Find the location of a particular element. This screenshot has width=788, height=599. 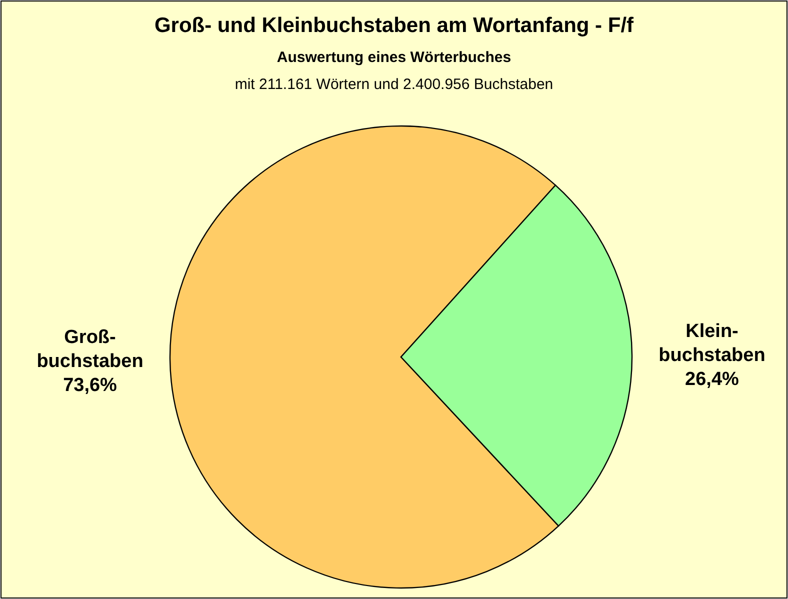

text: mit 211.161 Wörtern und 2.400.956 Buchstaben is located at coordinates (394, 84).